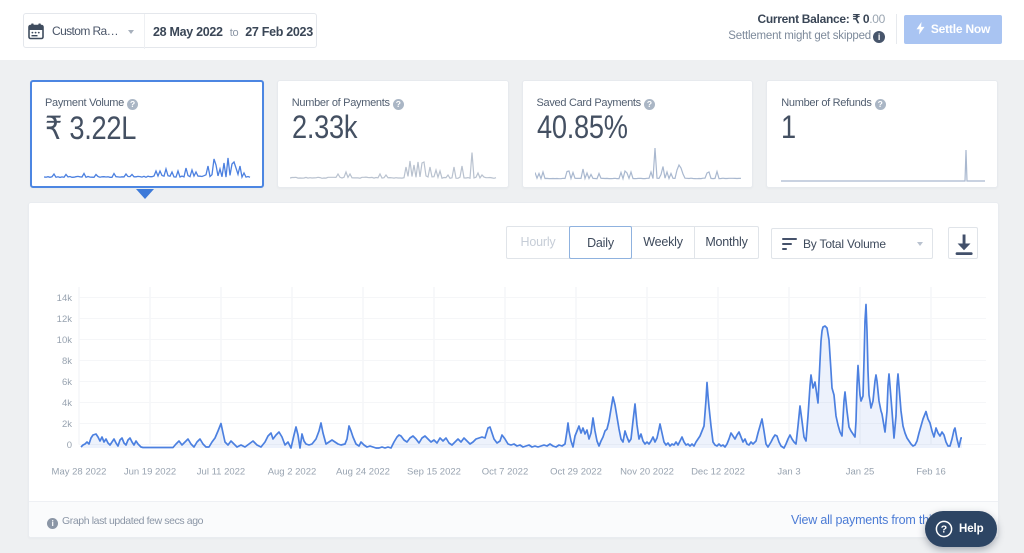  I want to click on svg-text: Jun 19 2022, so click(150, 472).